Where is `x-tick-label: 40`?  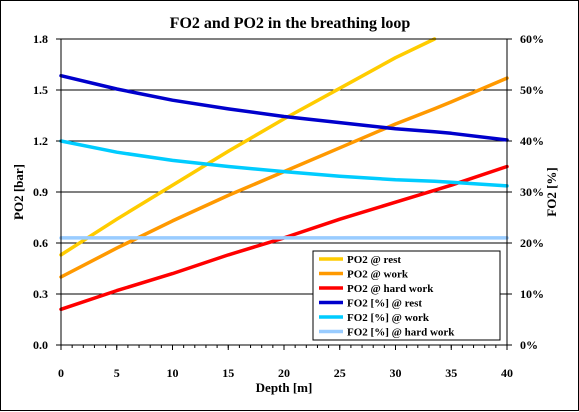 x-tick-label: 40 is located at coordinates (507, 373).